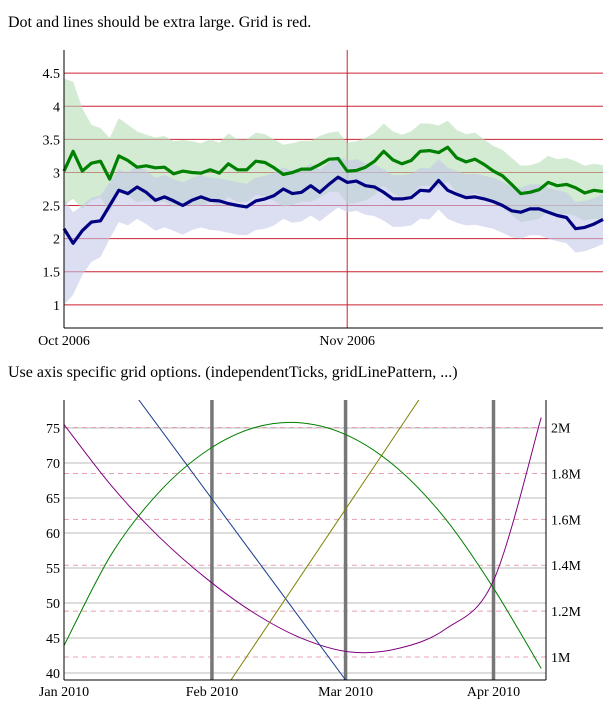 This screenshot has height=726, width=608. Describe the element at coordinates (56, 173) in the screenshot. I see `y-tick-label: 3` at that location.